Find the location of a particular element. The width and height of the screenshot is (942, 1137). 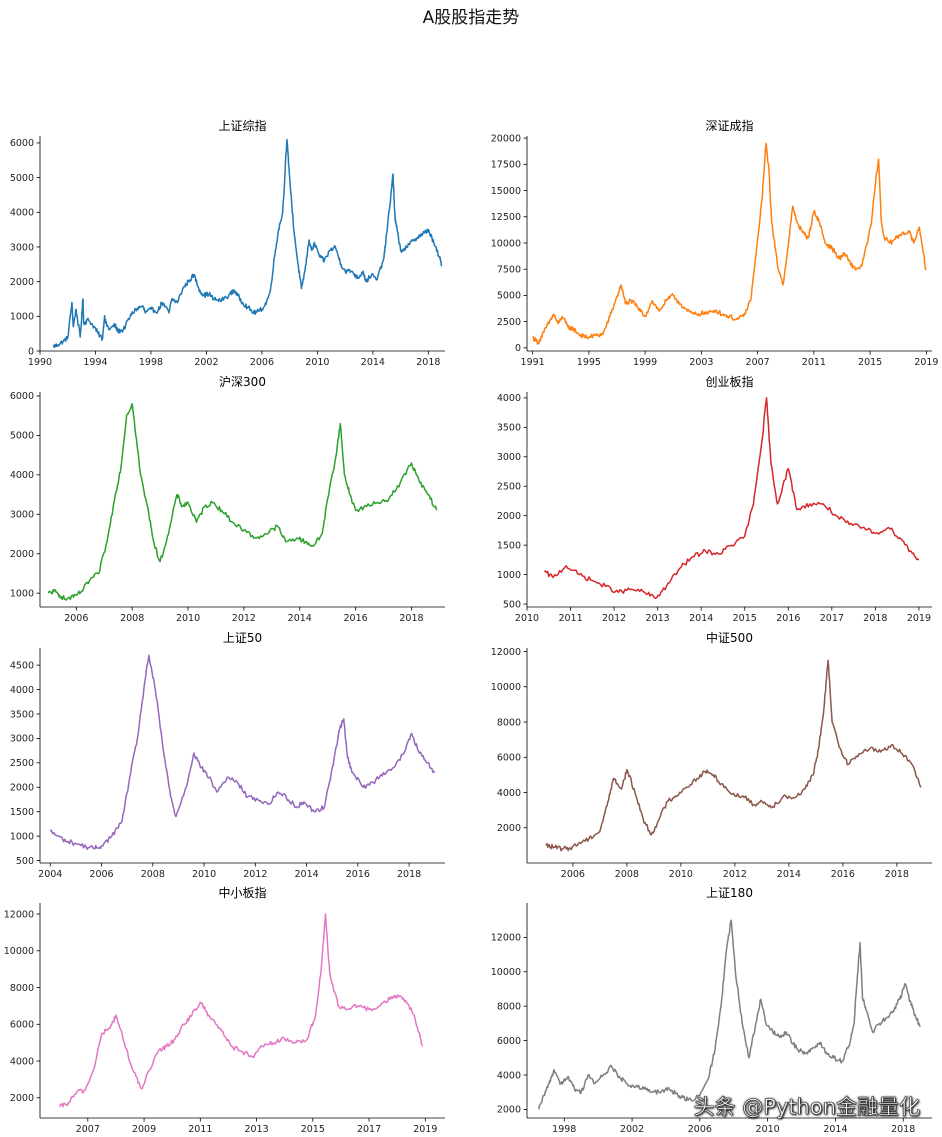

y-tick-label: 0 is located at coordinates (518, 348).